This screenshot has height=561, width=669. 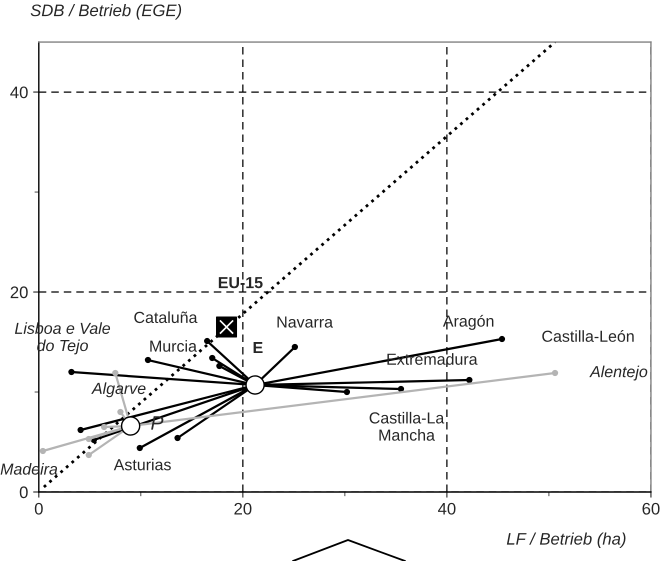 I want to click on annotation: E, so click(x=258, y=348).